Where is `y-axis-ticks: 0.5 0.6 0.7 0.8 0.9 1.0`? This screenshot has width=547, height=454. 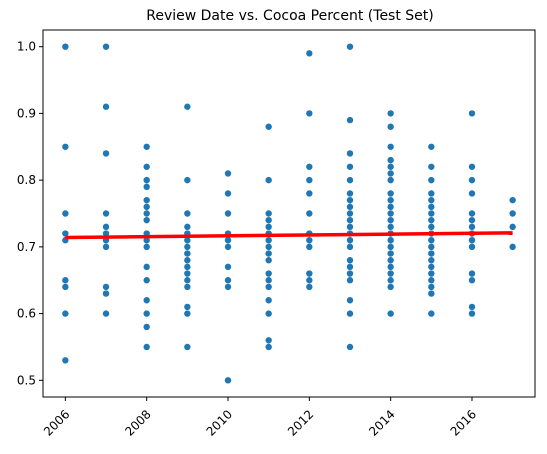
y-axis-ticks: 0.5 0.6 0.7 0.8 0.9 1.0 is located at coordinates (30, 213).